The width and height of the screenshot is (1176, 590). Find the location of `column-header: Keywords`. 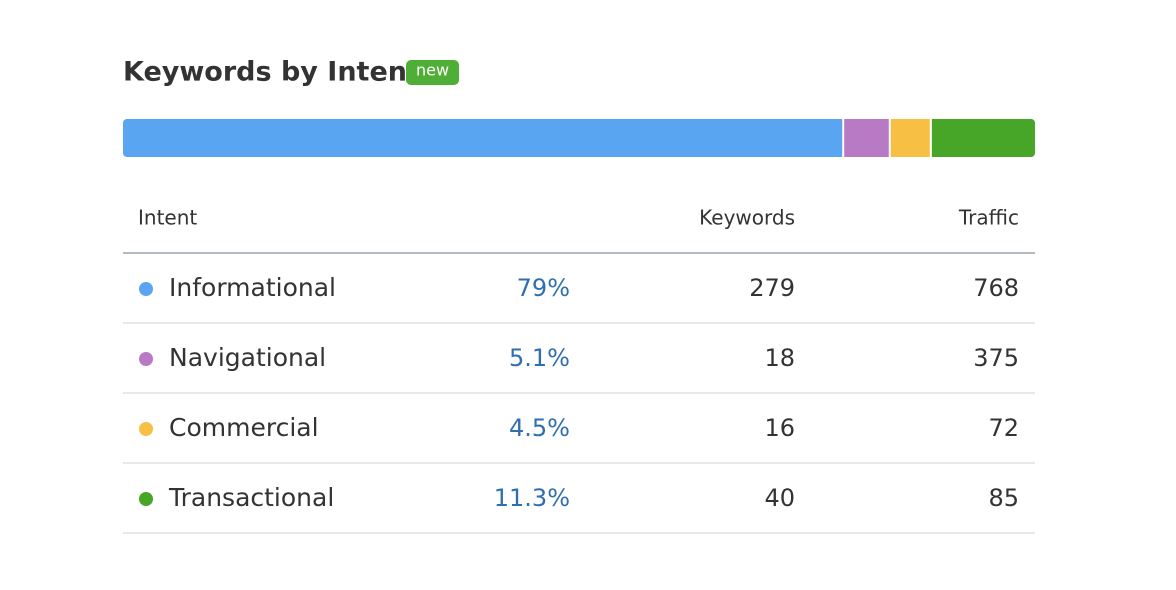

column-header: Keywords is located at coordinates (747, 218).